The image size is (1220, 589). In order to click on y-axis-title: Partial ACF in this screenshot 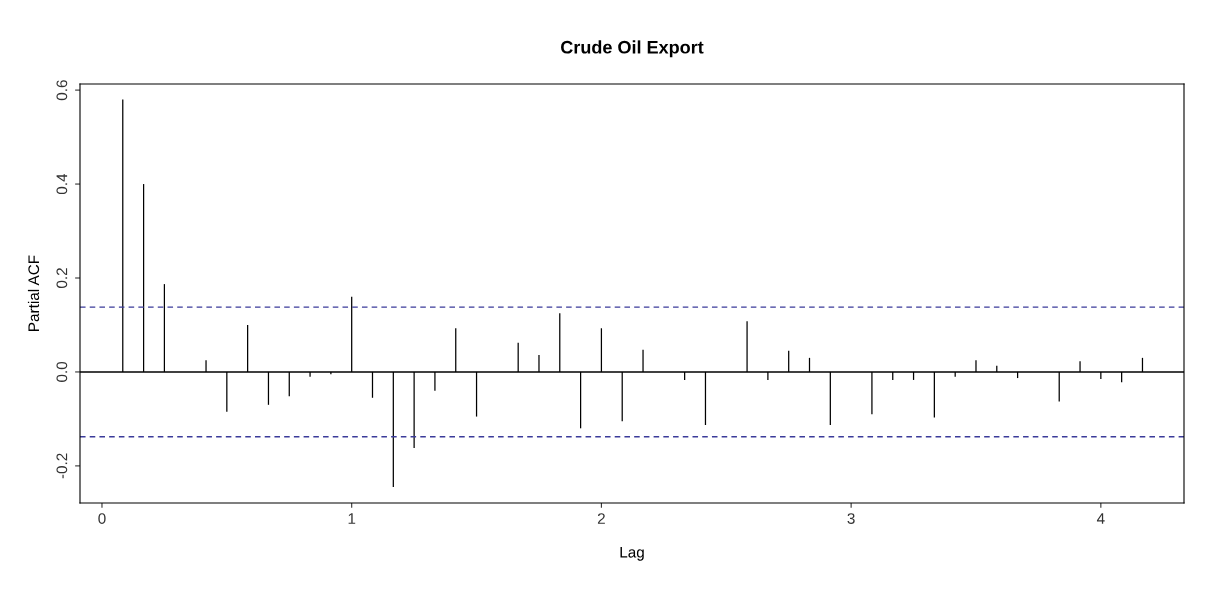, I will do `click(33, 293)`.